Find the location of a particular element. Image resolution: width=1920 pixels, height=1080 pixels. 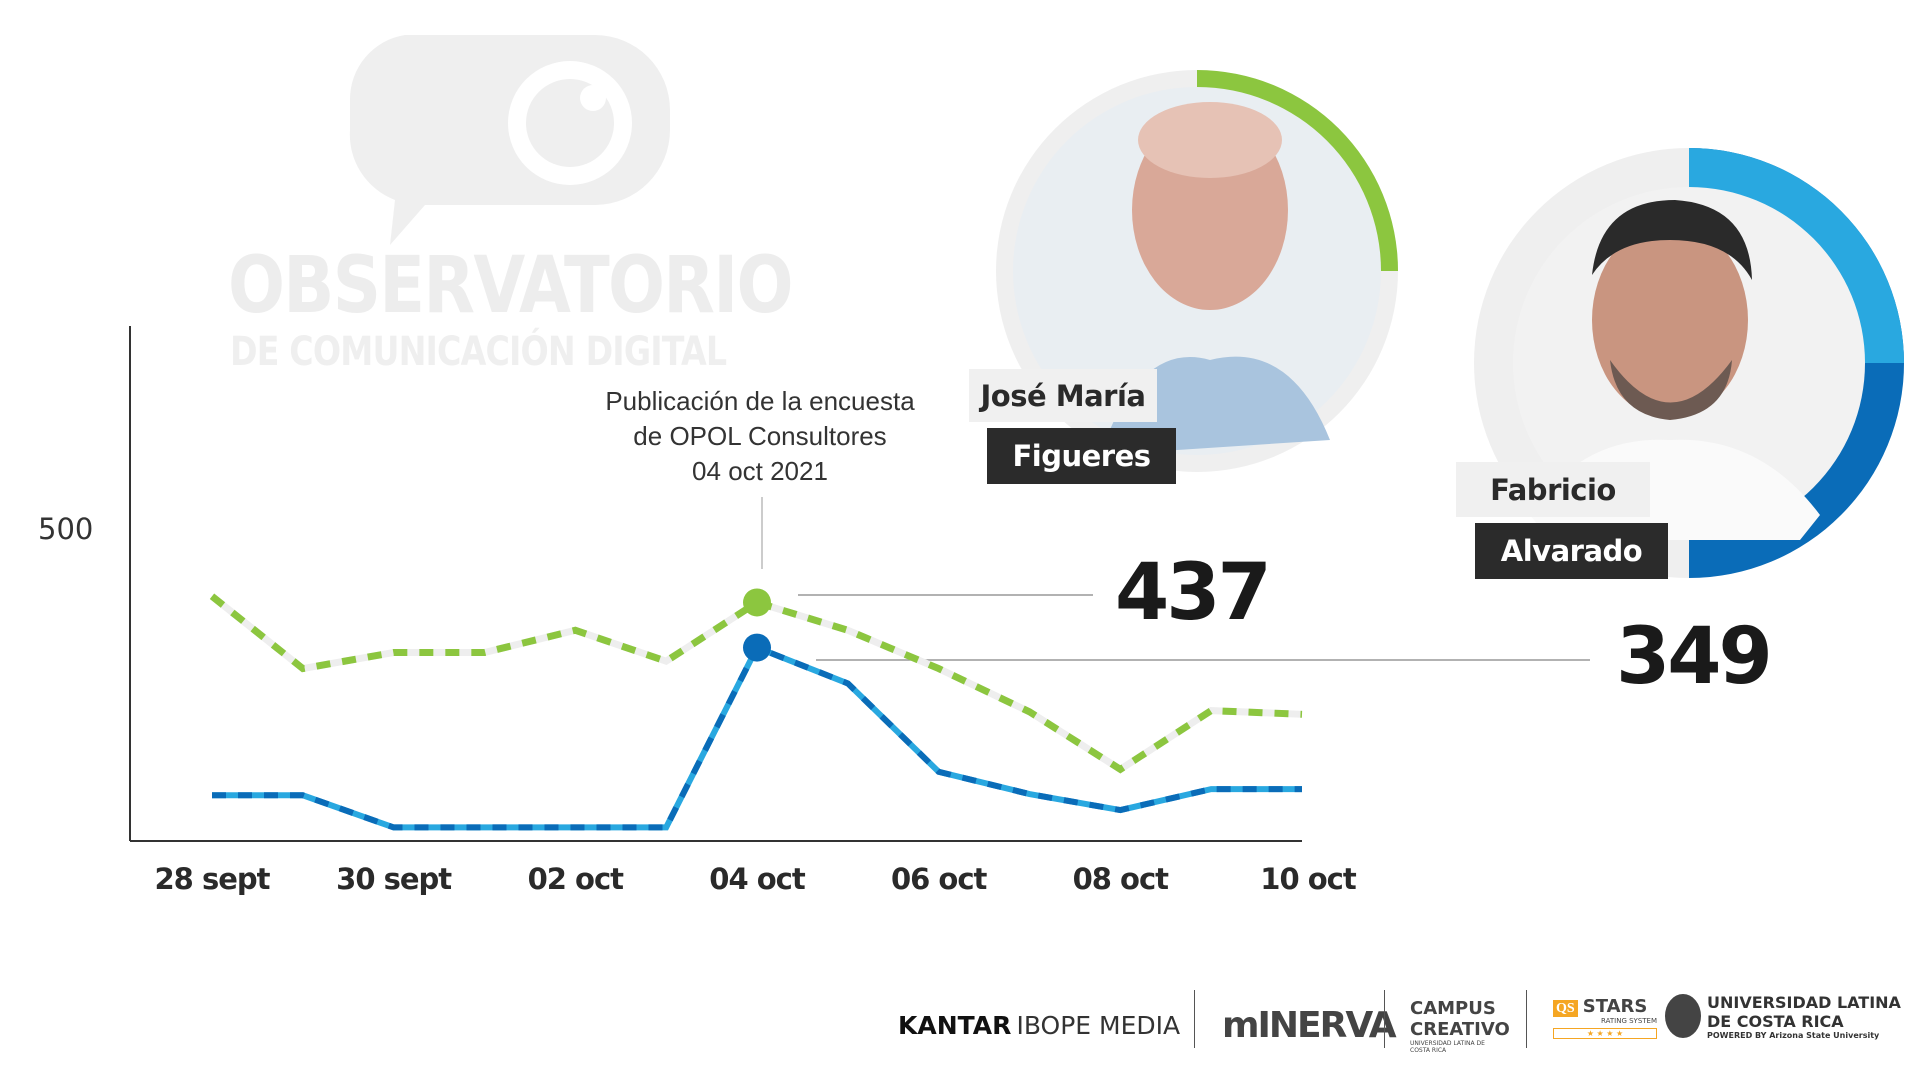

candidate-2-first-name: Fabricio is located at coordinates (1553, 489).